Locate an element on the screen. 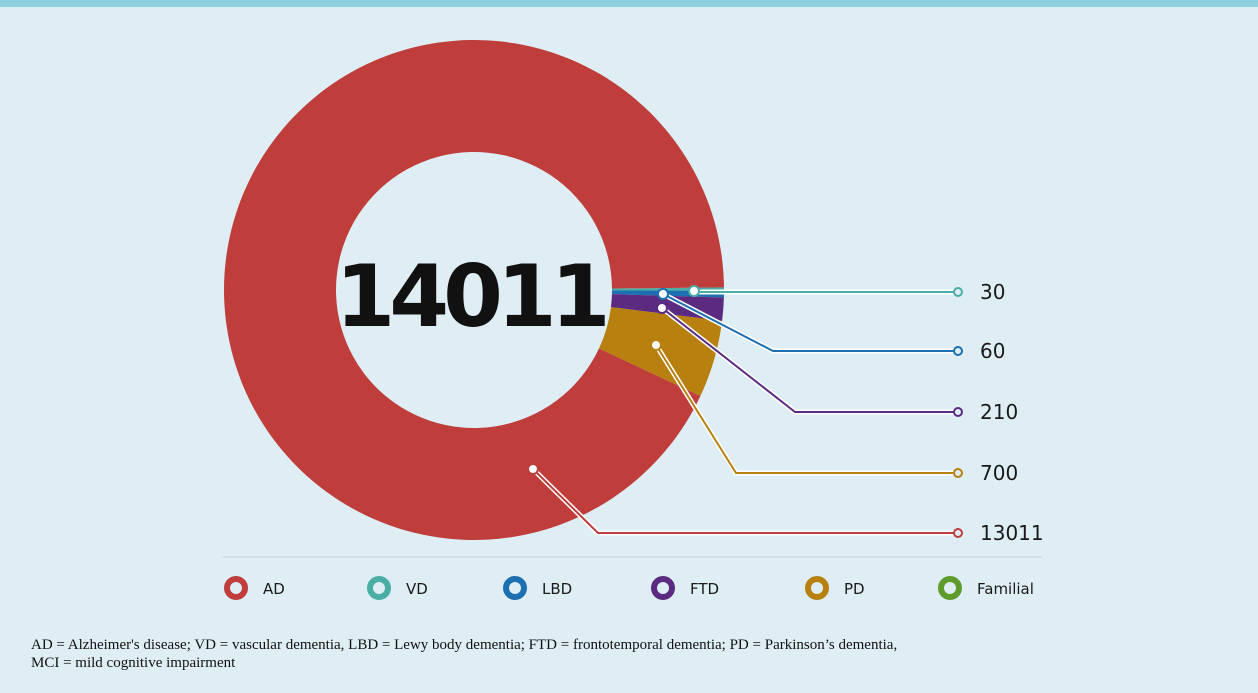 This screenshot has width=1258, height=693. callout-value-pd: 700 is located at coordinates (999, 473).